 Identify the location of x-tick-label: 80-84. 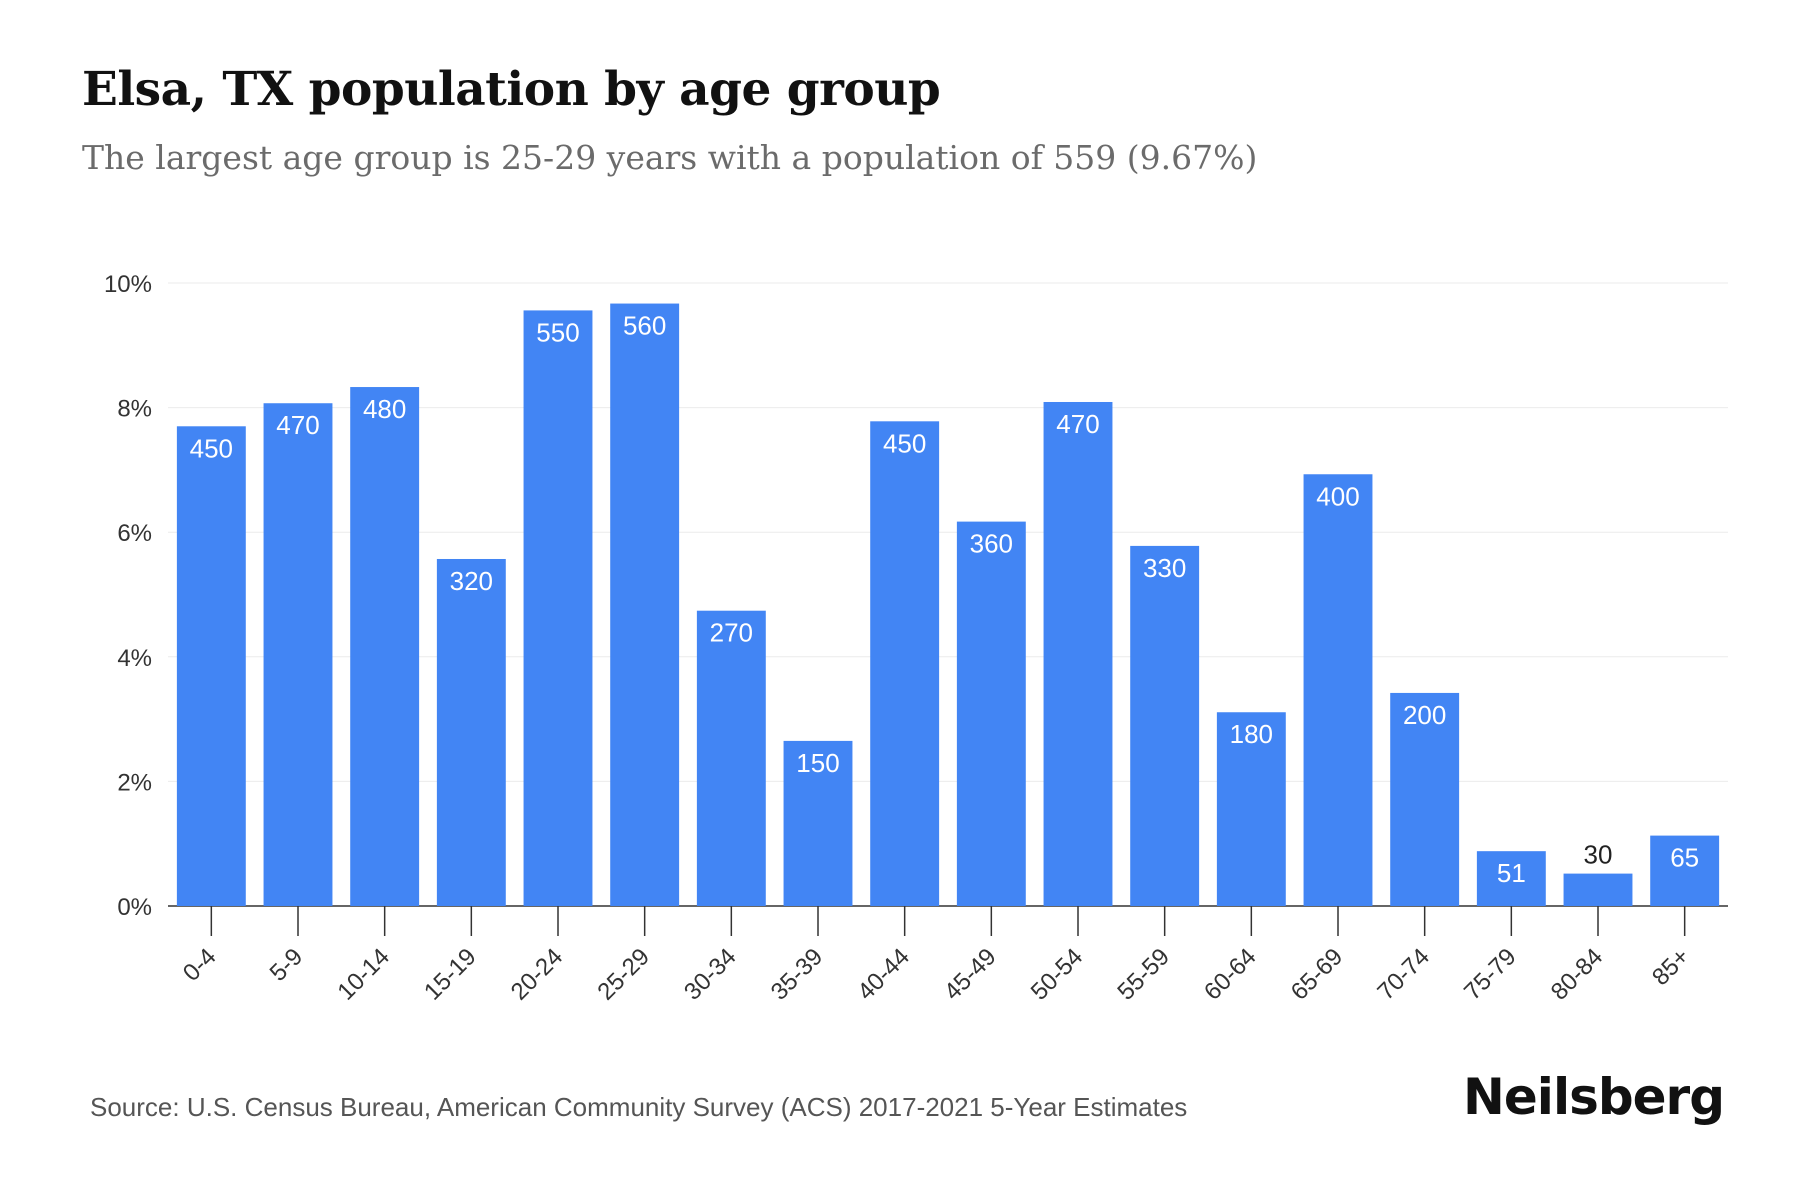
(1577, 974).